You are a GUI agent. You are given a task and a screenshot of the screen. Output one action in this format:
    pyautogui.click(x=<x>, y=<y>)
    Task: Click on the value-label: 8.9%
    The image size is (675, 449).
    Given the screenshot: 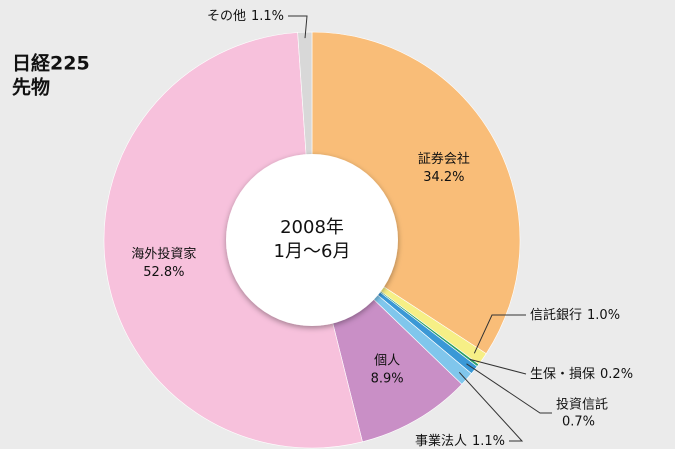 What is the action you would take?
    pyautogui.click(x=387, y=378)
    